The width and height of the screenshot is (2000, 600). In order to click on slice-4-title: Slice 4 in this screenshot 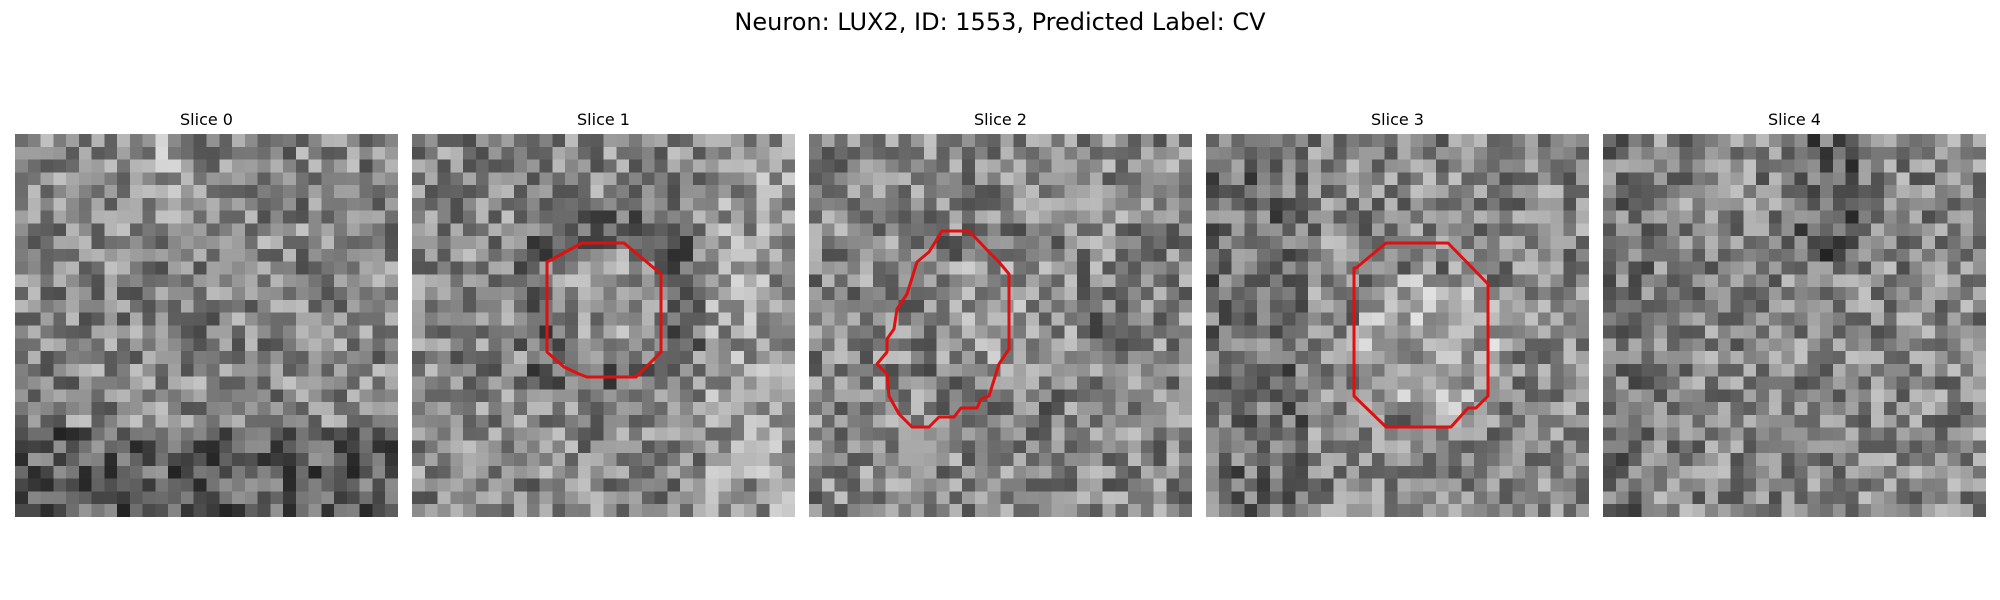, I will do `click(1794, 120)`.